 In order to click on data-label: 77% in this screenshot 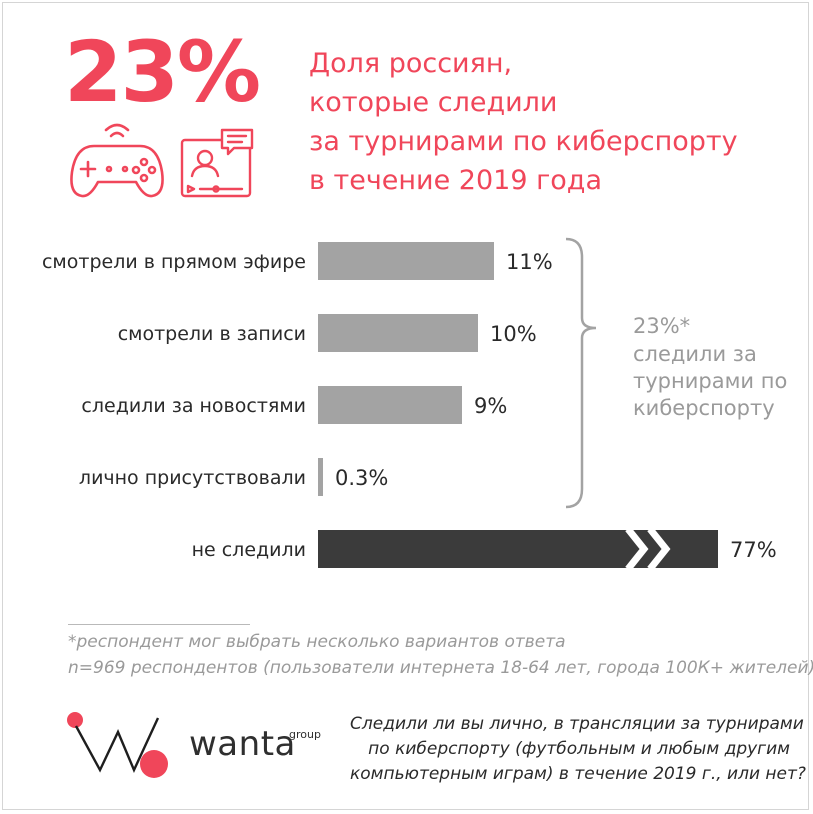, I will do `click(753, 550)`.